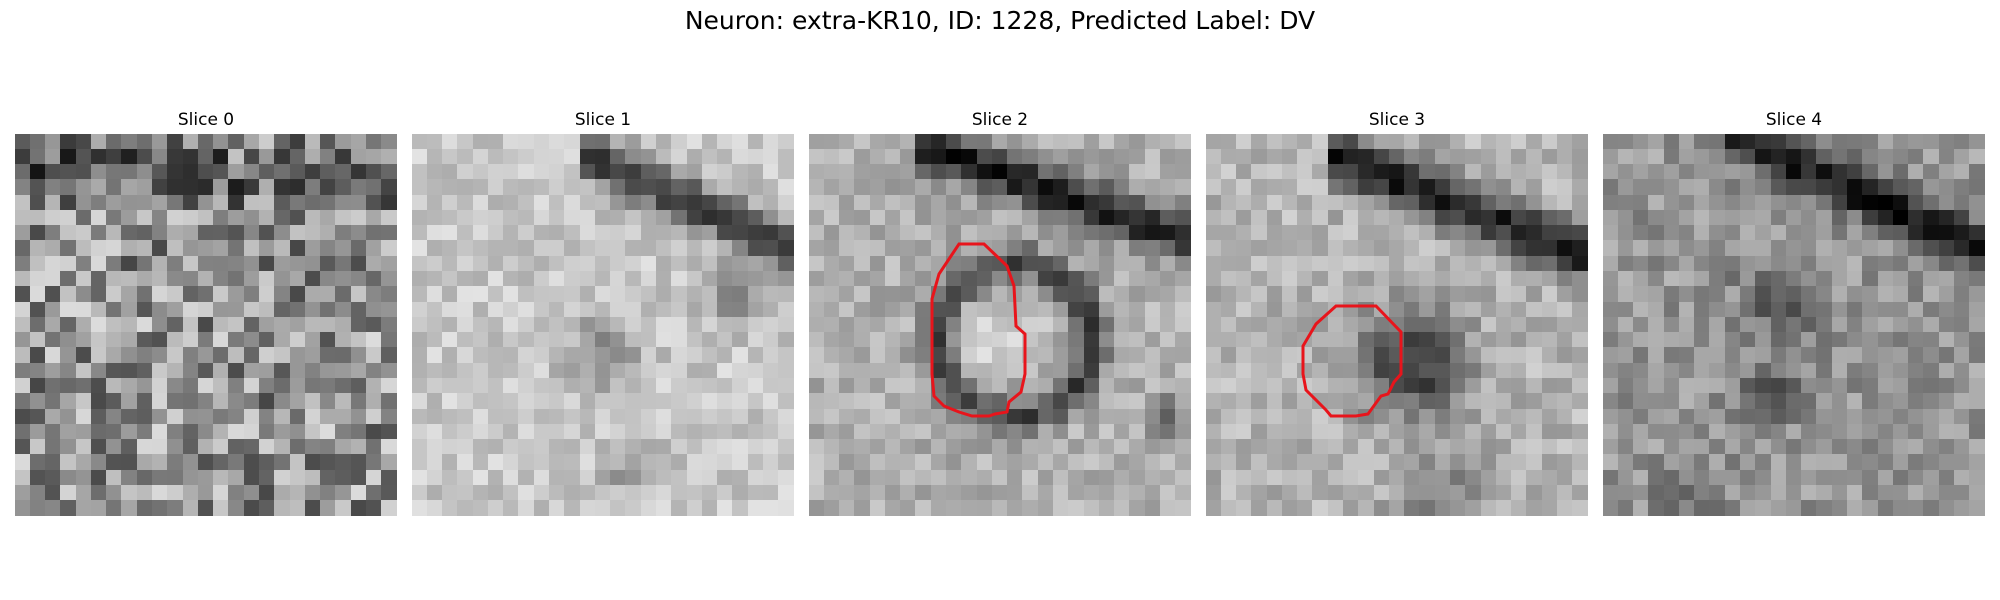 This screenshot has width=2000, height=600. I want to click on slice-panel-4: Slice 4, so click(1794, 312).